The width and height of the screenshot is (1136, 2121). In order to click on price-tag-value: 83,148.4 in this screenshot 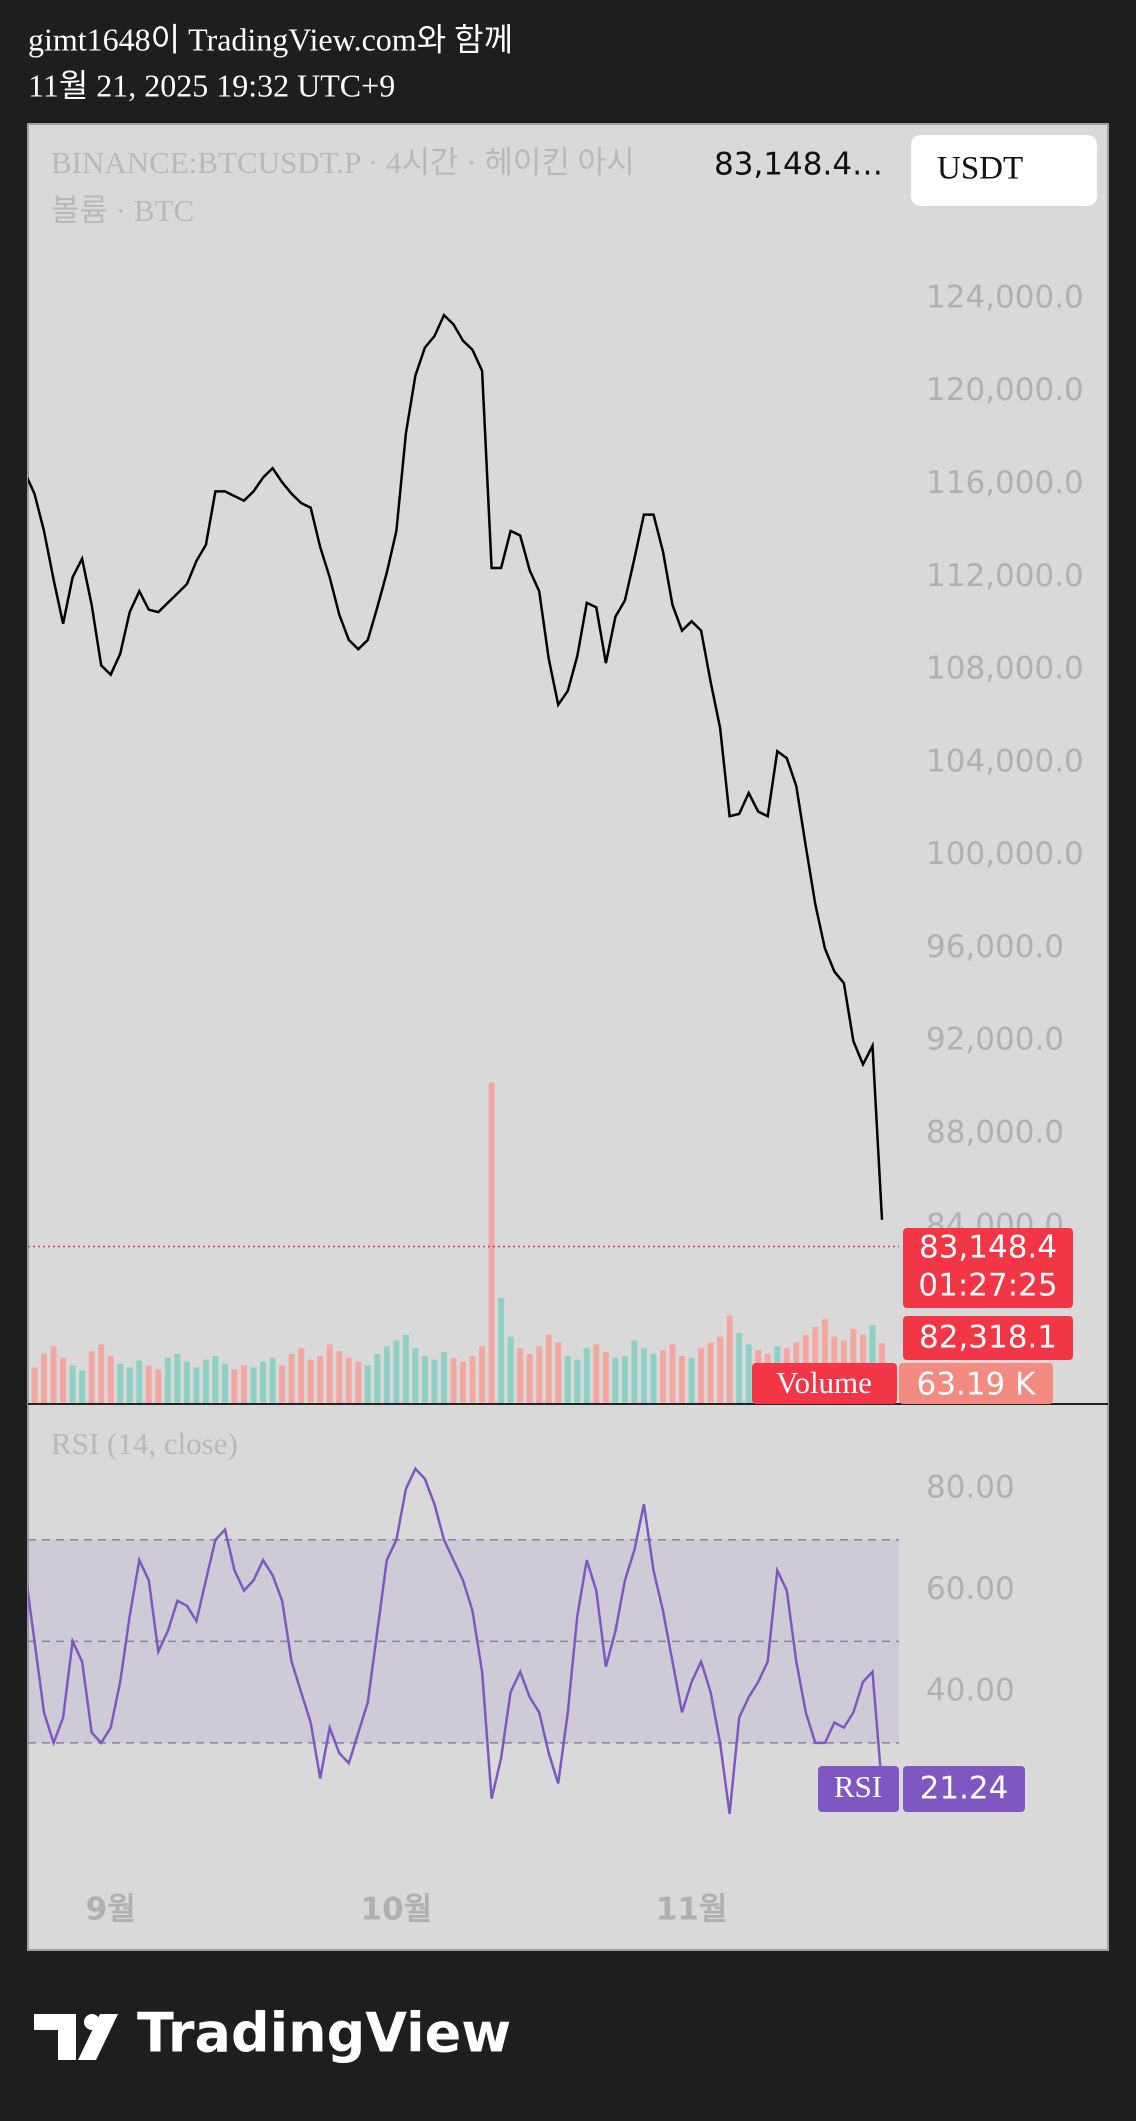, I will do `click(988, 1248)`.